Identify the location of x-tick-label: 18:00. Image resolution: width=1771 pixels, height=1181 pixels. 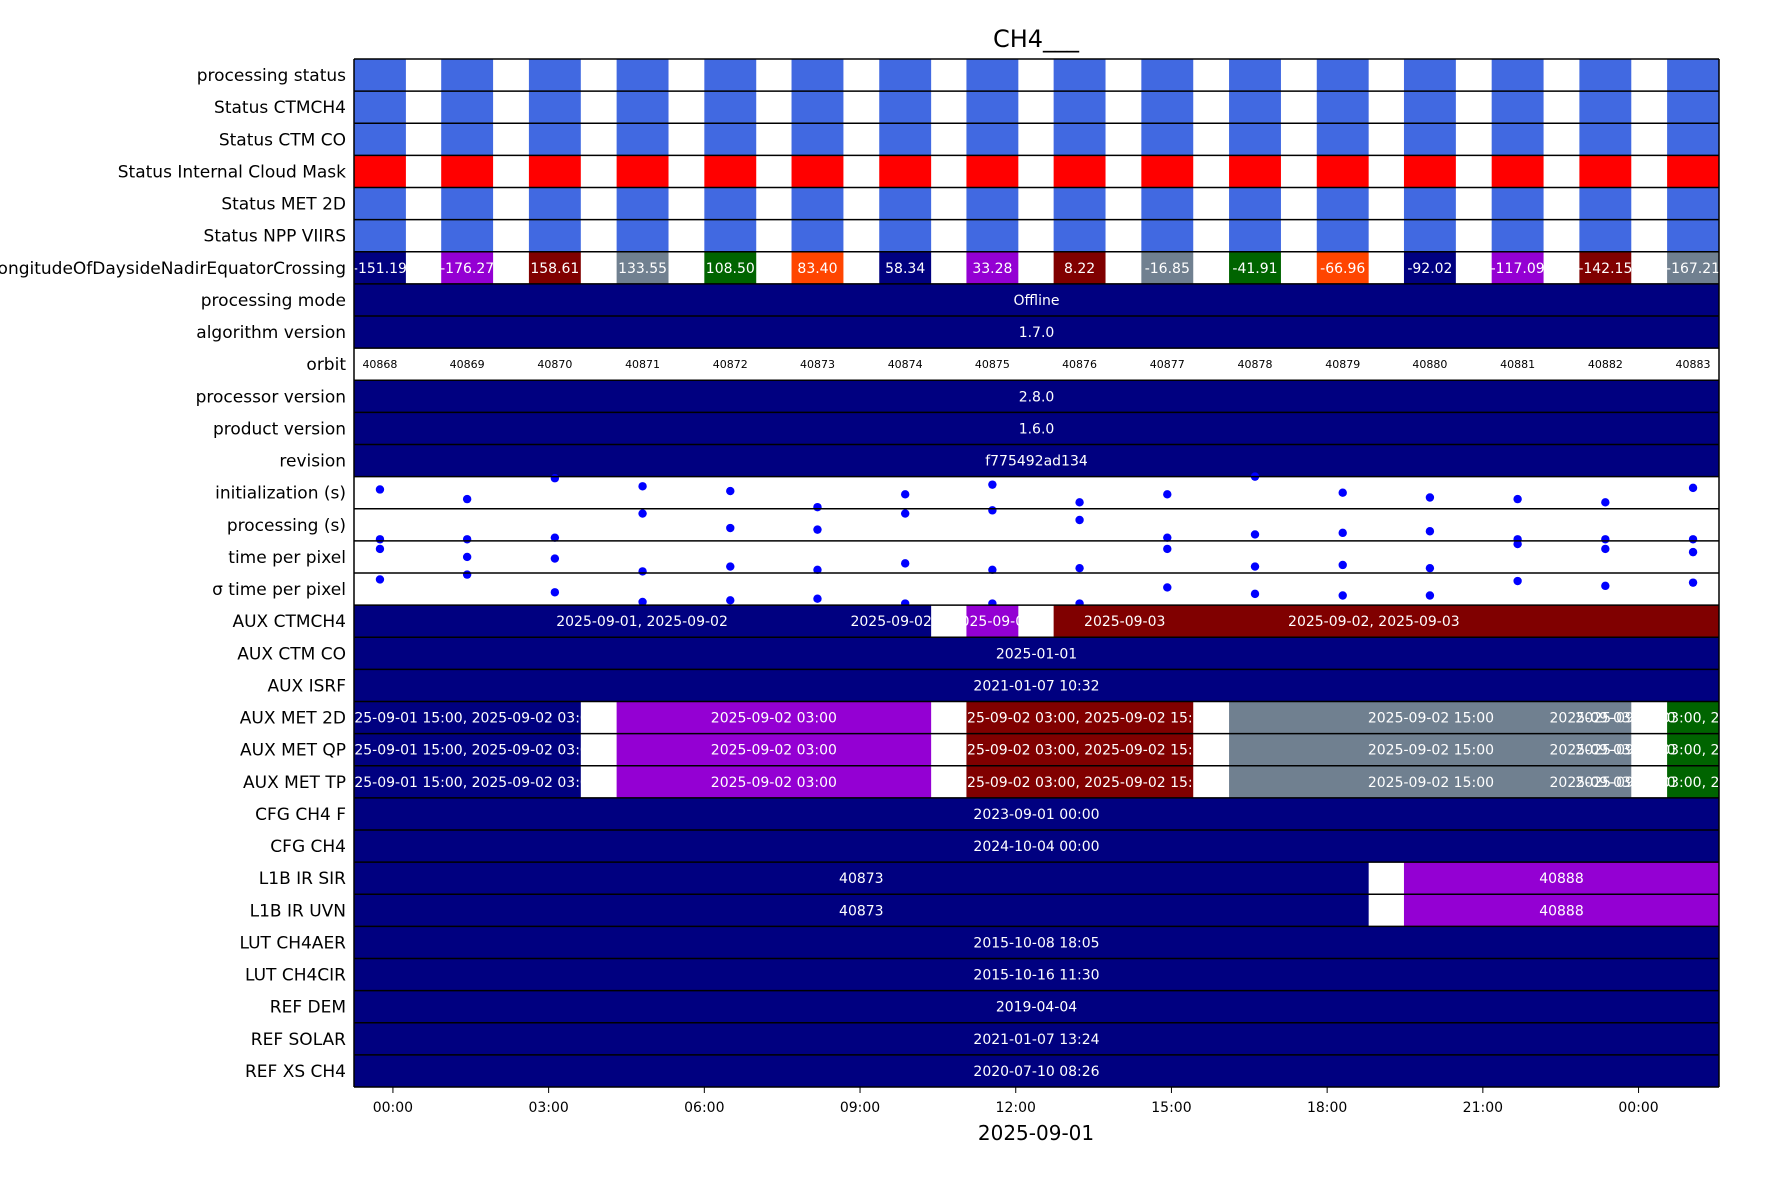
(1327, 1108).